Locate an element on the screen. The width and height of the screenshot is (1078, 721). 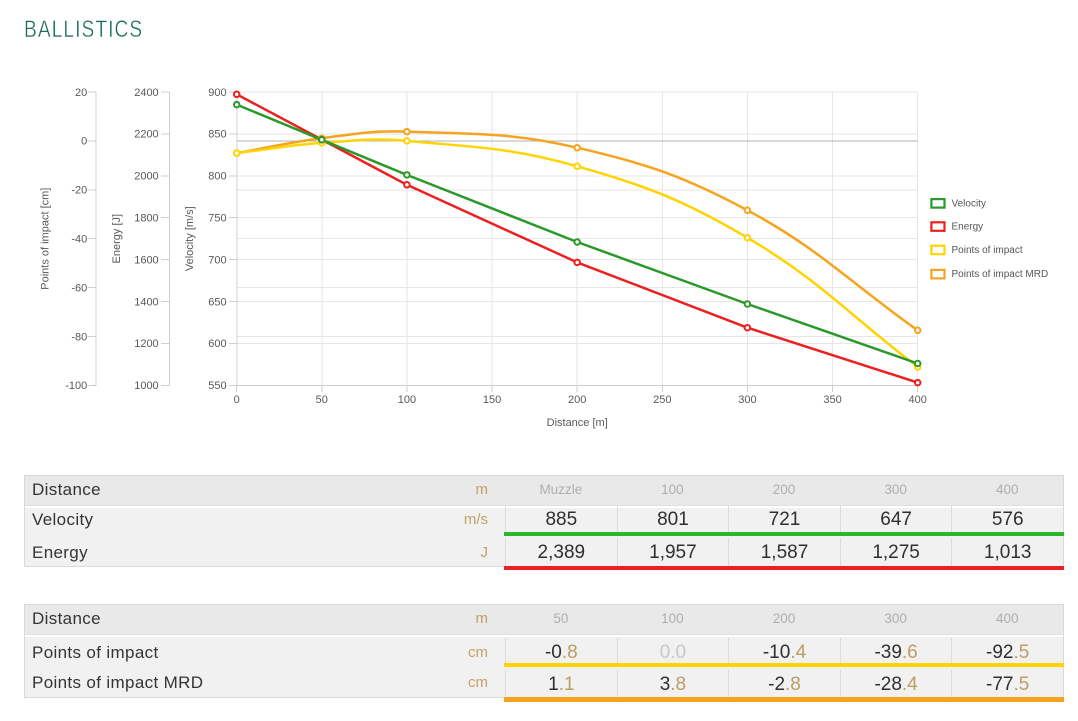
svg-text: Points of impact MRD is located at coordinates (1000, 274).